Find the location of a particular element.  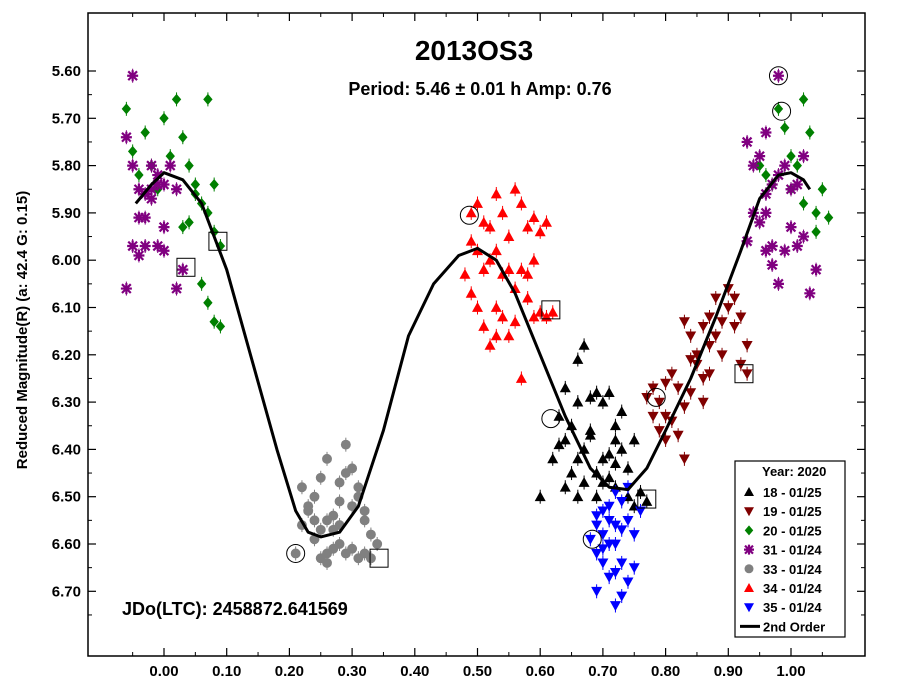

legend-label: 31 - 01/24 is located at coordinates (792, 550).